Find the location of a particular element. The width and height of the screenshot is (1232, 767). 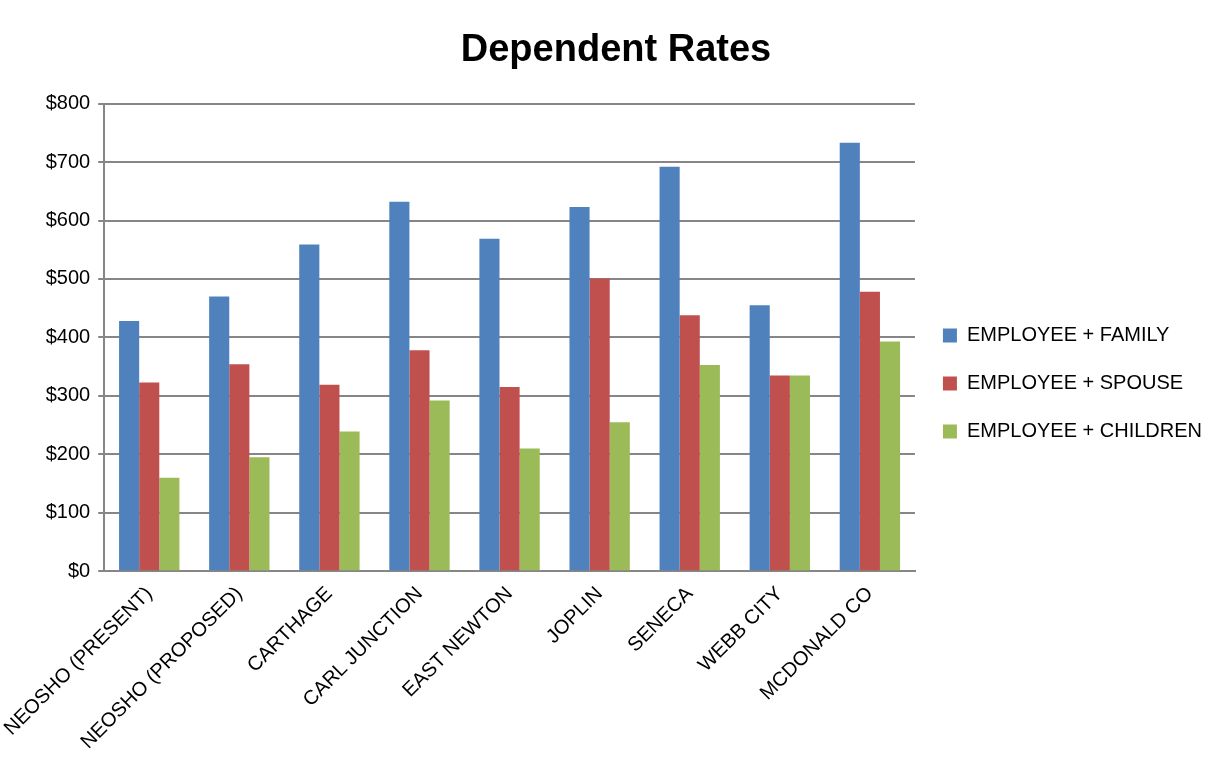

legend-label: EMPLOYEE + FAMILY is located at coordinates (1068, 334).